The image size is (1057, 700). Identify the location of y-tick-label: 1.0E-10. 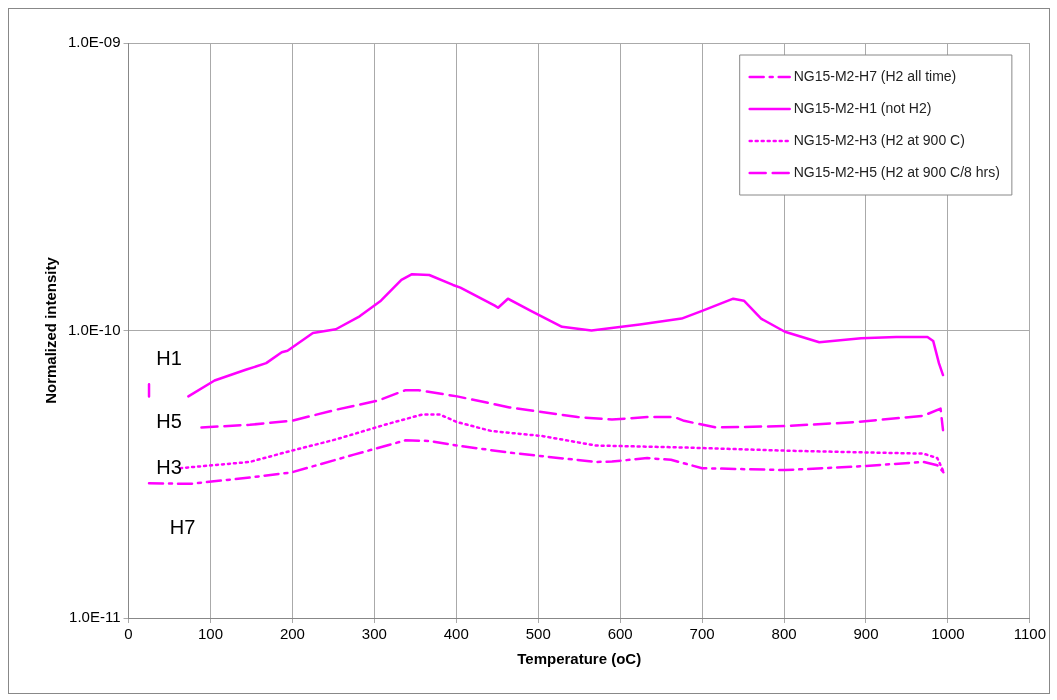
(94, 329).